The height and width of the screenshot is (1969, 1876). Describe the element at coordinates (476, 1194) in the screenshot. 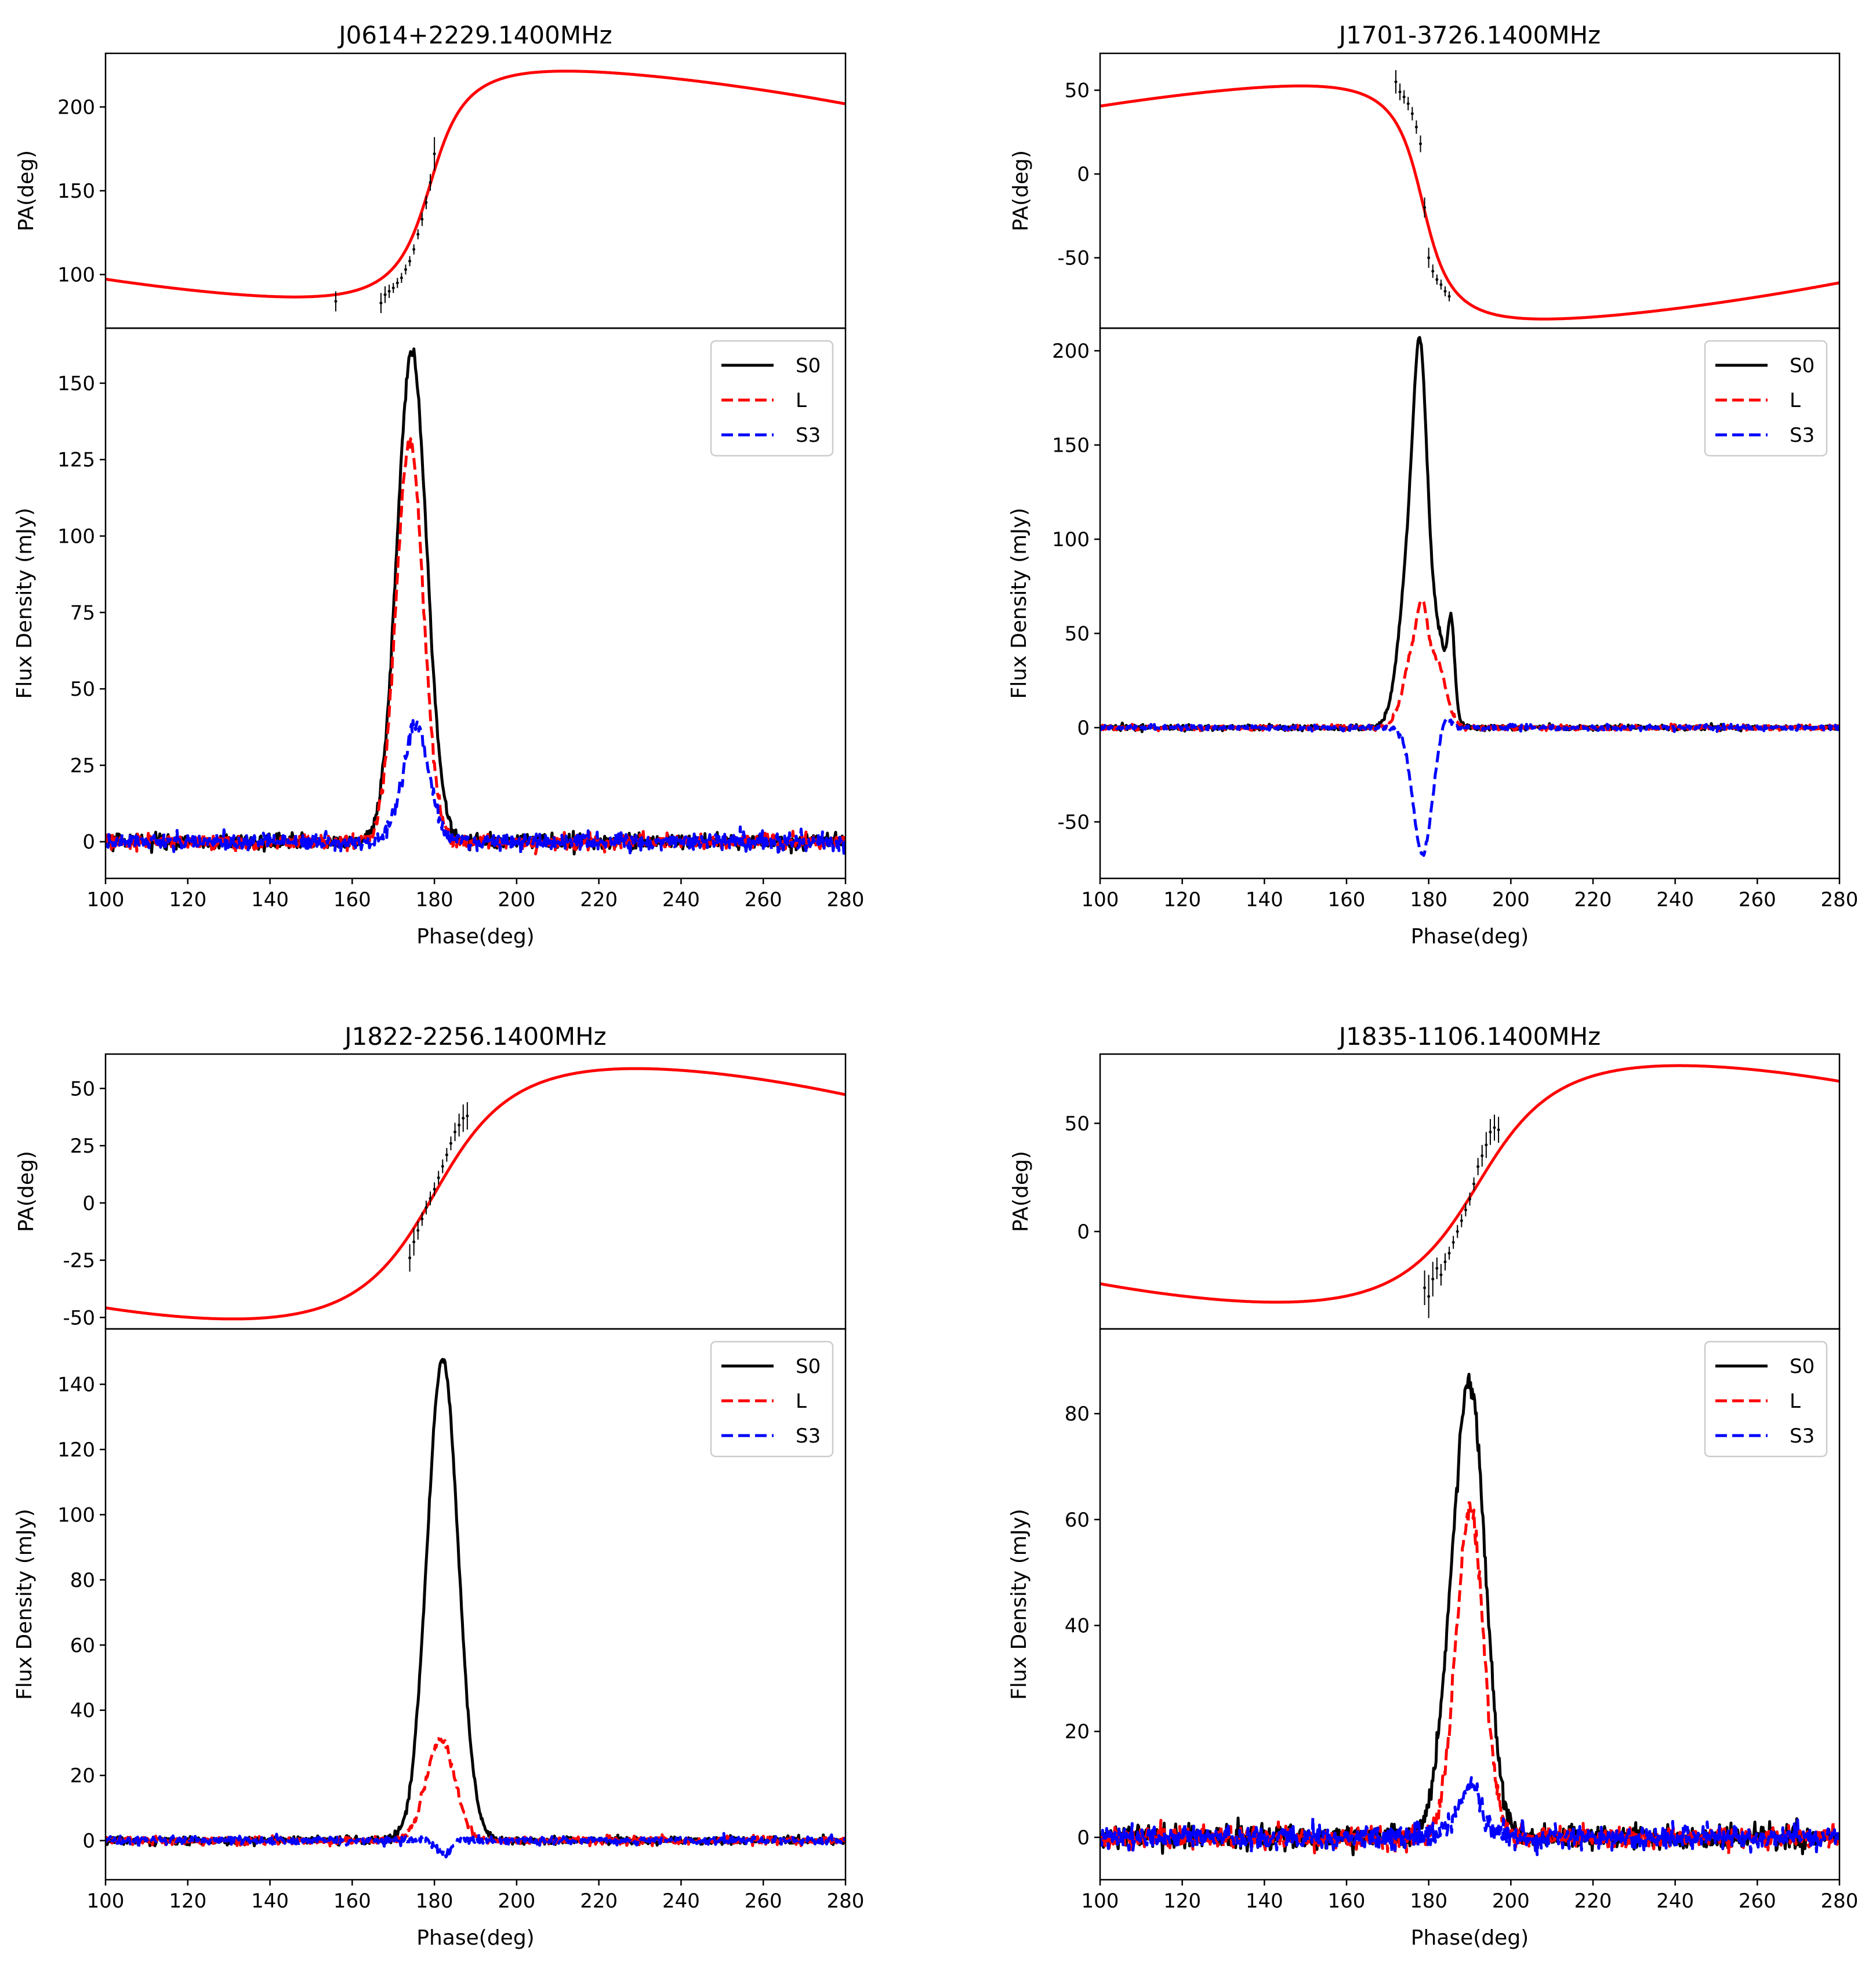

I see `pa-model-curve` at that location.